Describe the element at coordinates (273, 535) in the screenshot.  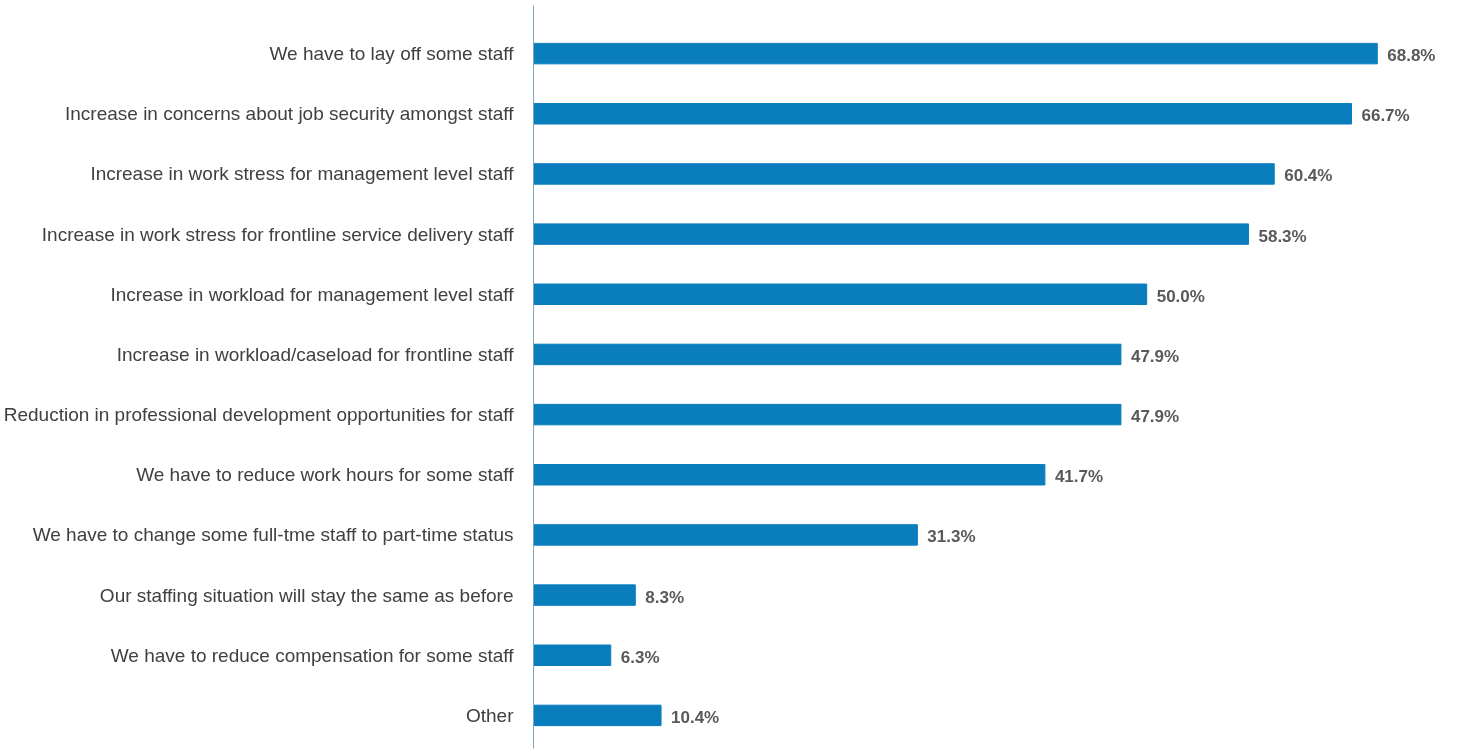
I see `y-tick-label: We have to change some full-tme staff to part-time status` at that location.